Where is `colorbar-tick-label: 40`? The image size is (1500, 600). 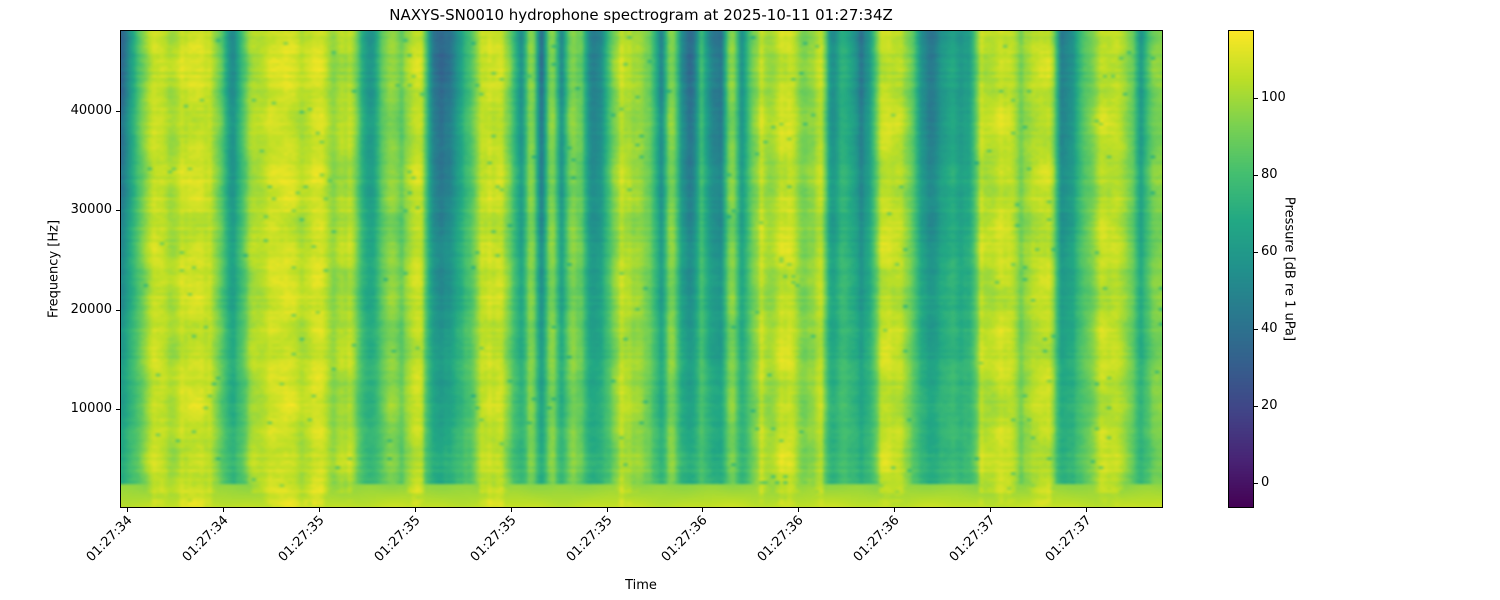
colorbar-tick-label: 40 is located at coordinates (1269, 329).